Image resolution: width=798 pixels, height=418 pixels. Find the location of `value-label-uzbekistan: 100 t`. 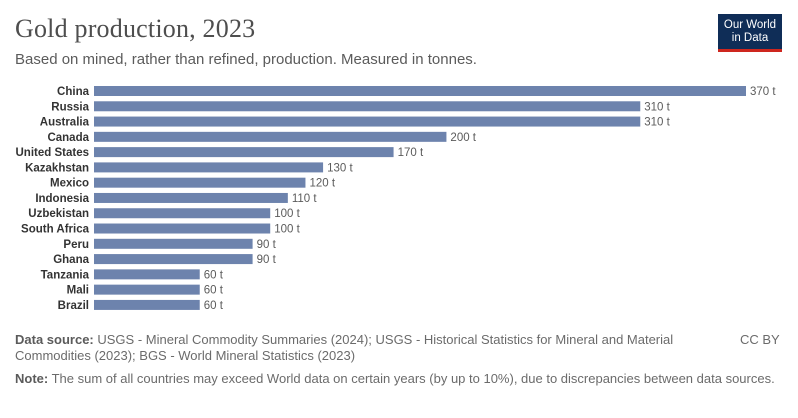

value-label-uzbekistan: 100 t is located at coordinates (287, 214).